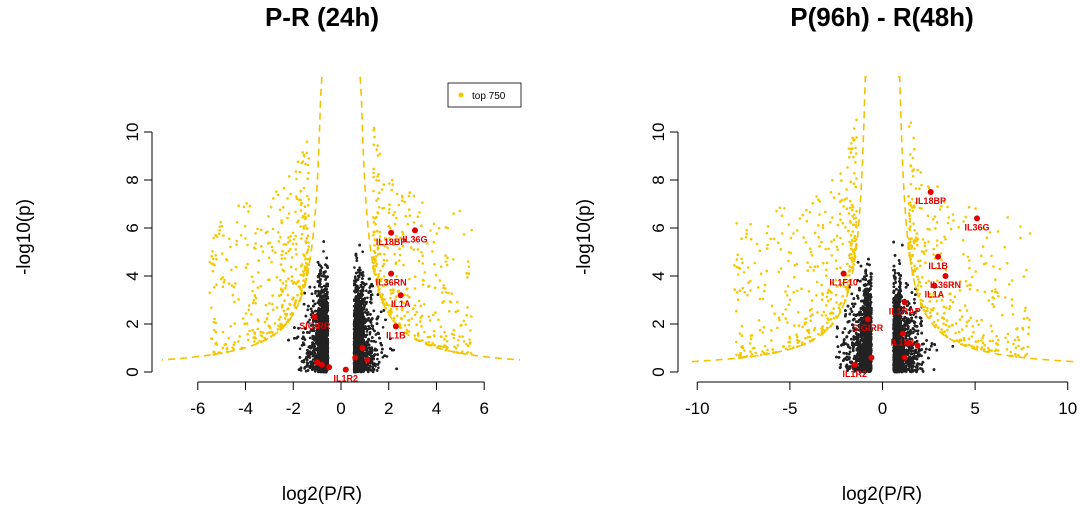  What do you see at coordinates (24, 237) in the screenshot?
I see `panel-1-y-axis-label: -log10(p)` at bounding box center [24, 237].